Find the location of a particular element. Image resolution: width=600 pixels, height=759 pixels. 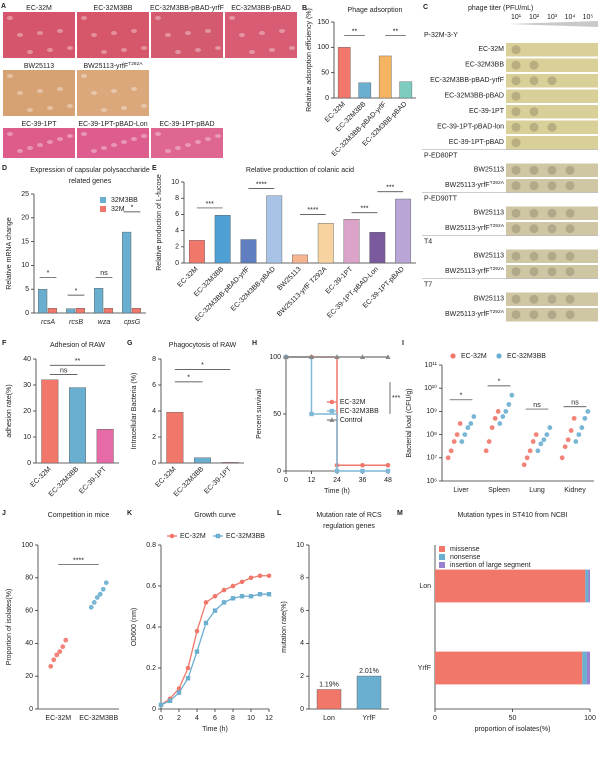

photo-label: BW25113 is located at coordinates (39, 66).